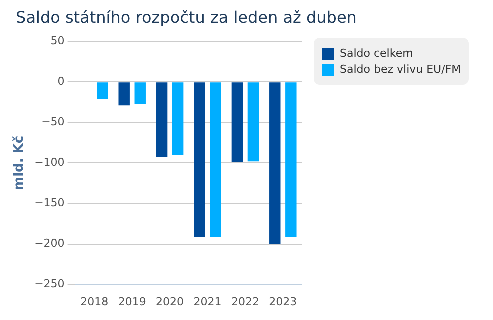  Describe the element at coordinates (49, 243) in the screenshot. I see `y-tick-label: −200` at that location.